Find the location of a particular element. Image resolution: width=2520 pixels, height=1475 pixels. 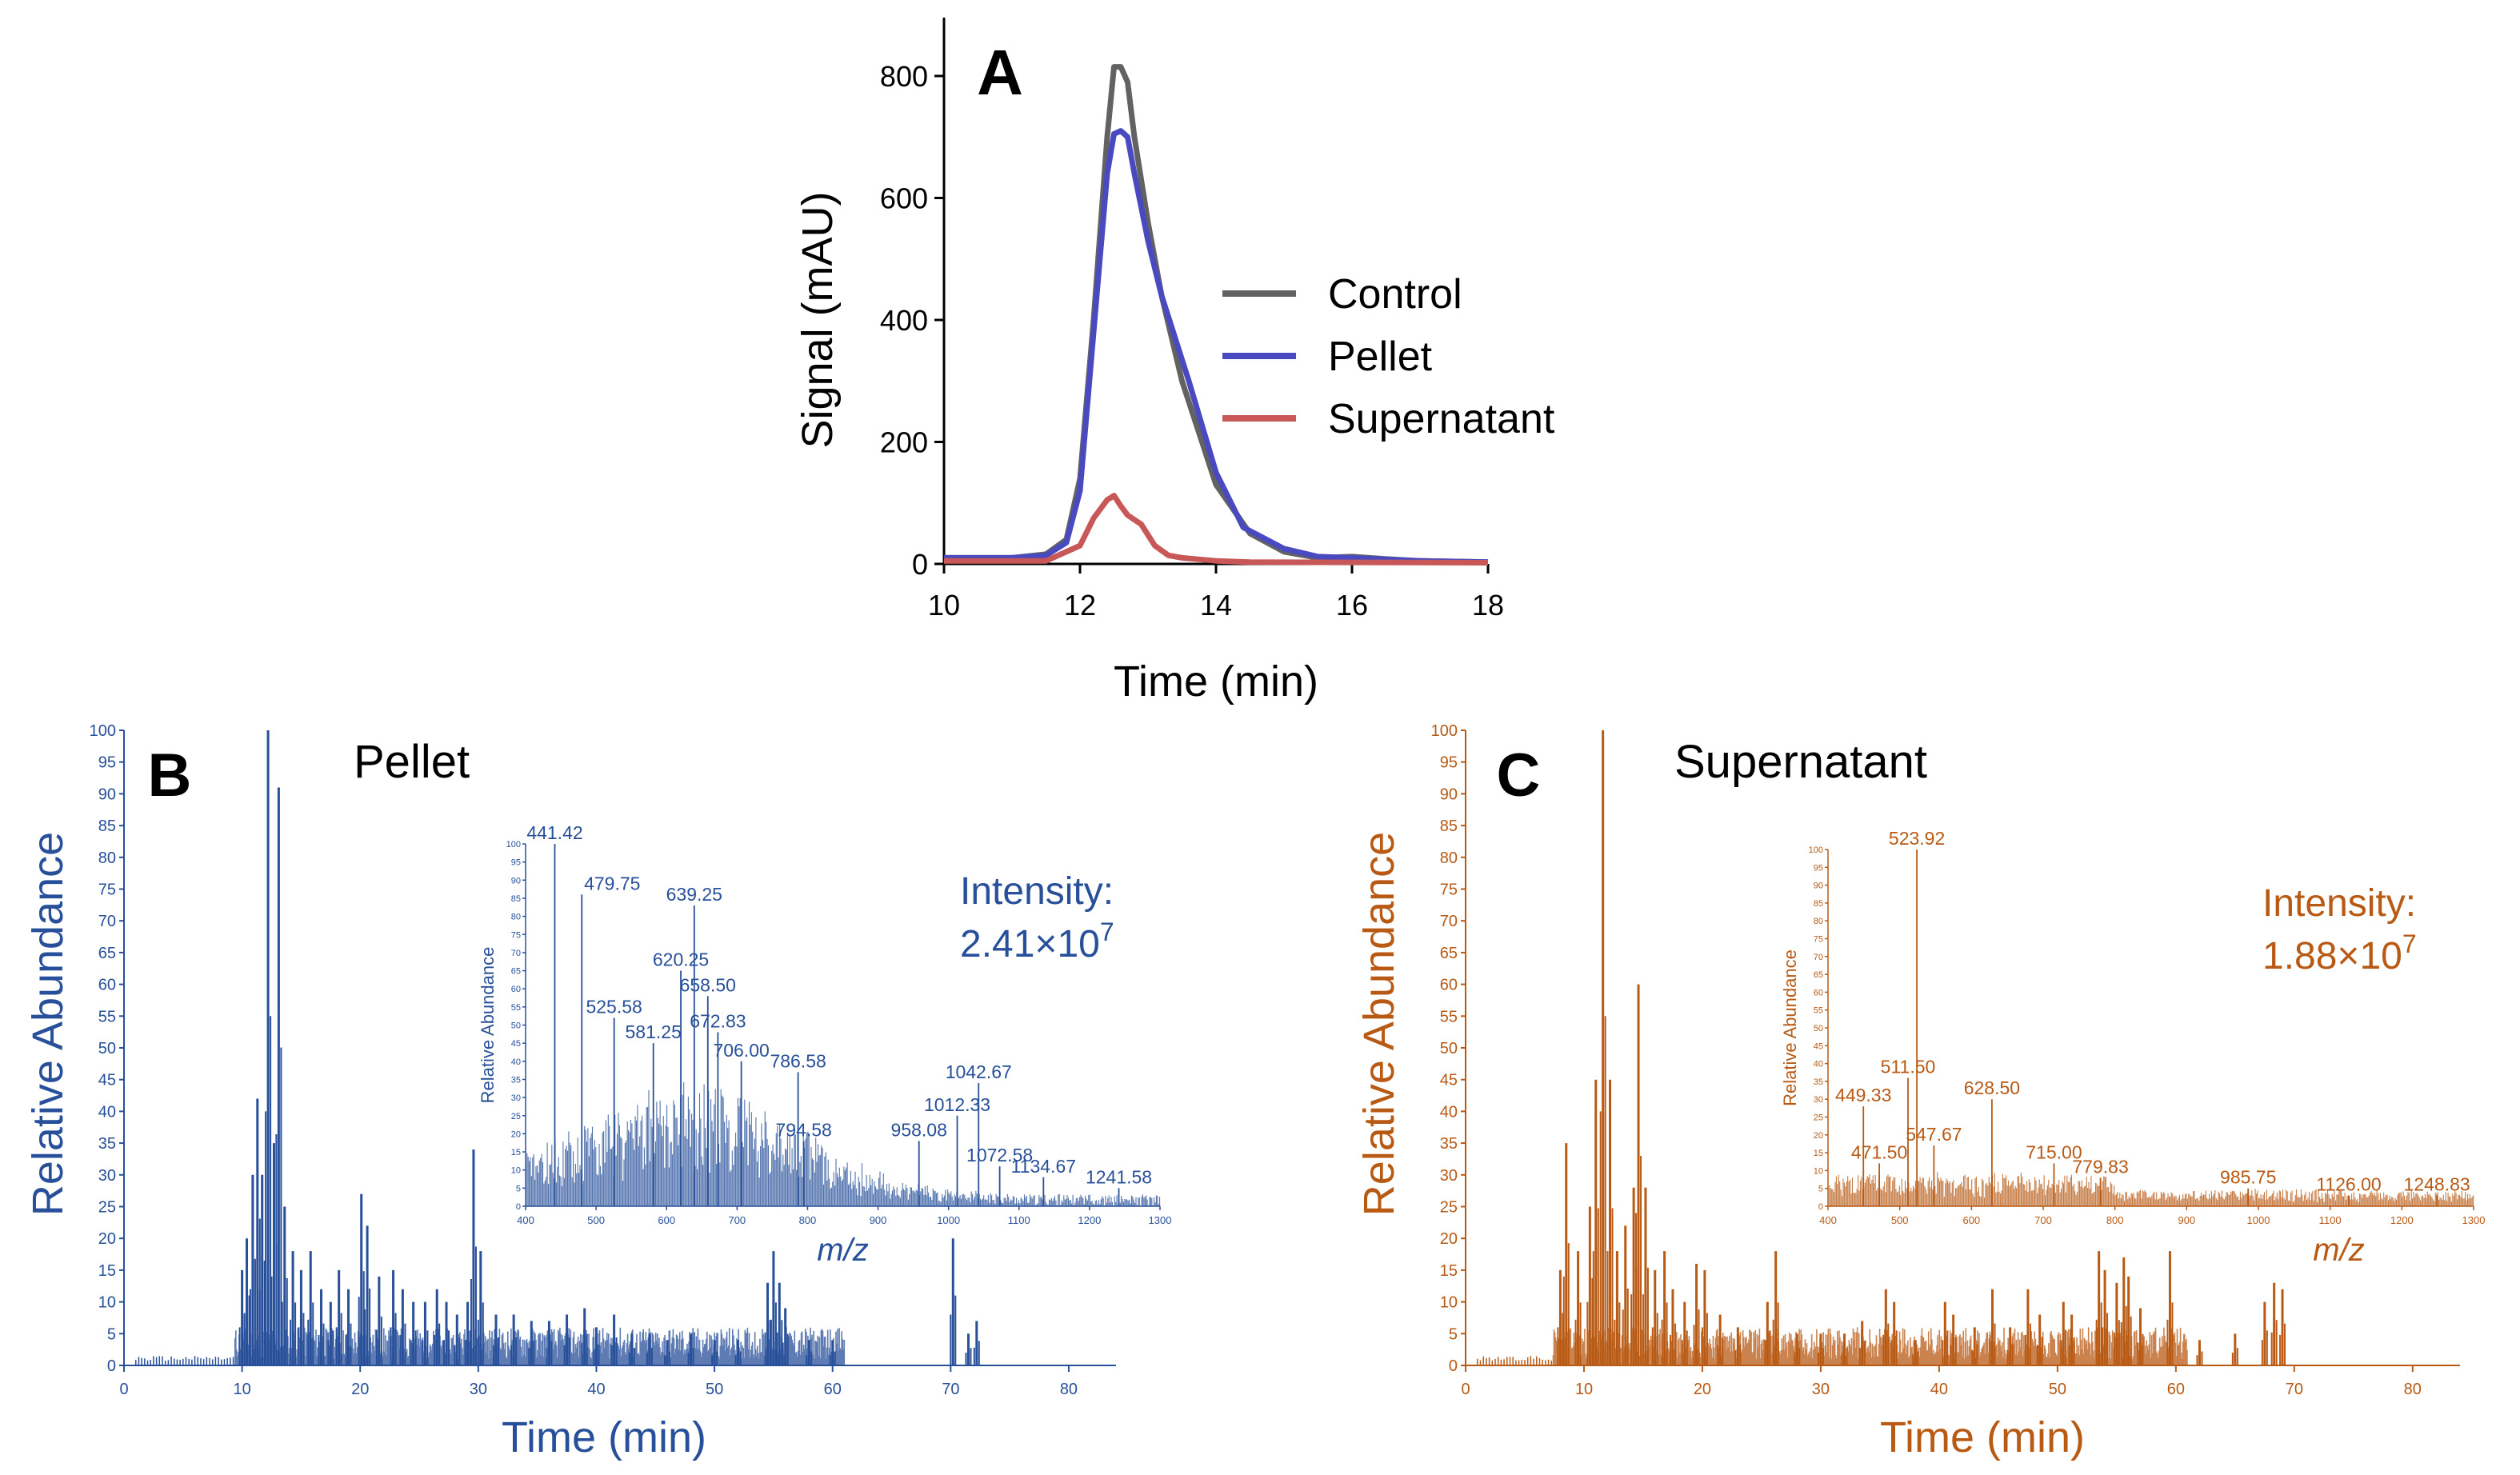

c-inset-y-tick-label: 80 is located at coordinates (1818, 922).